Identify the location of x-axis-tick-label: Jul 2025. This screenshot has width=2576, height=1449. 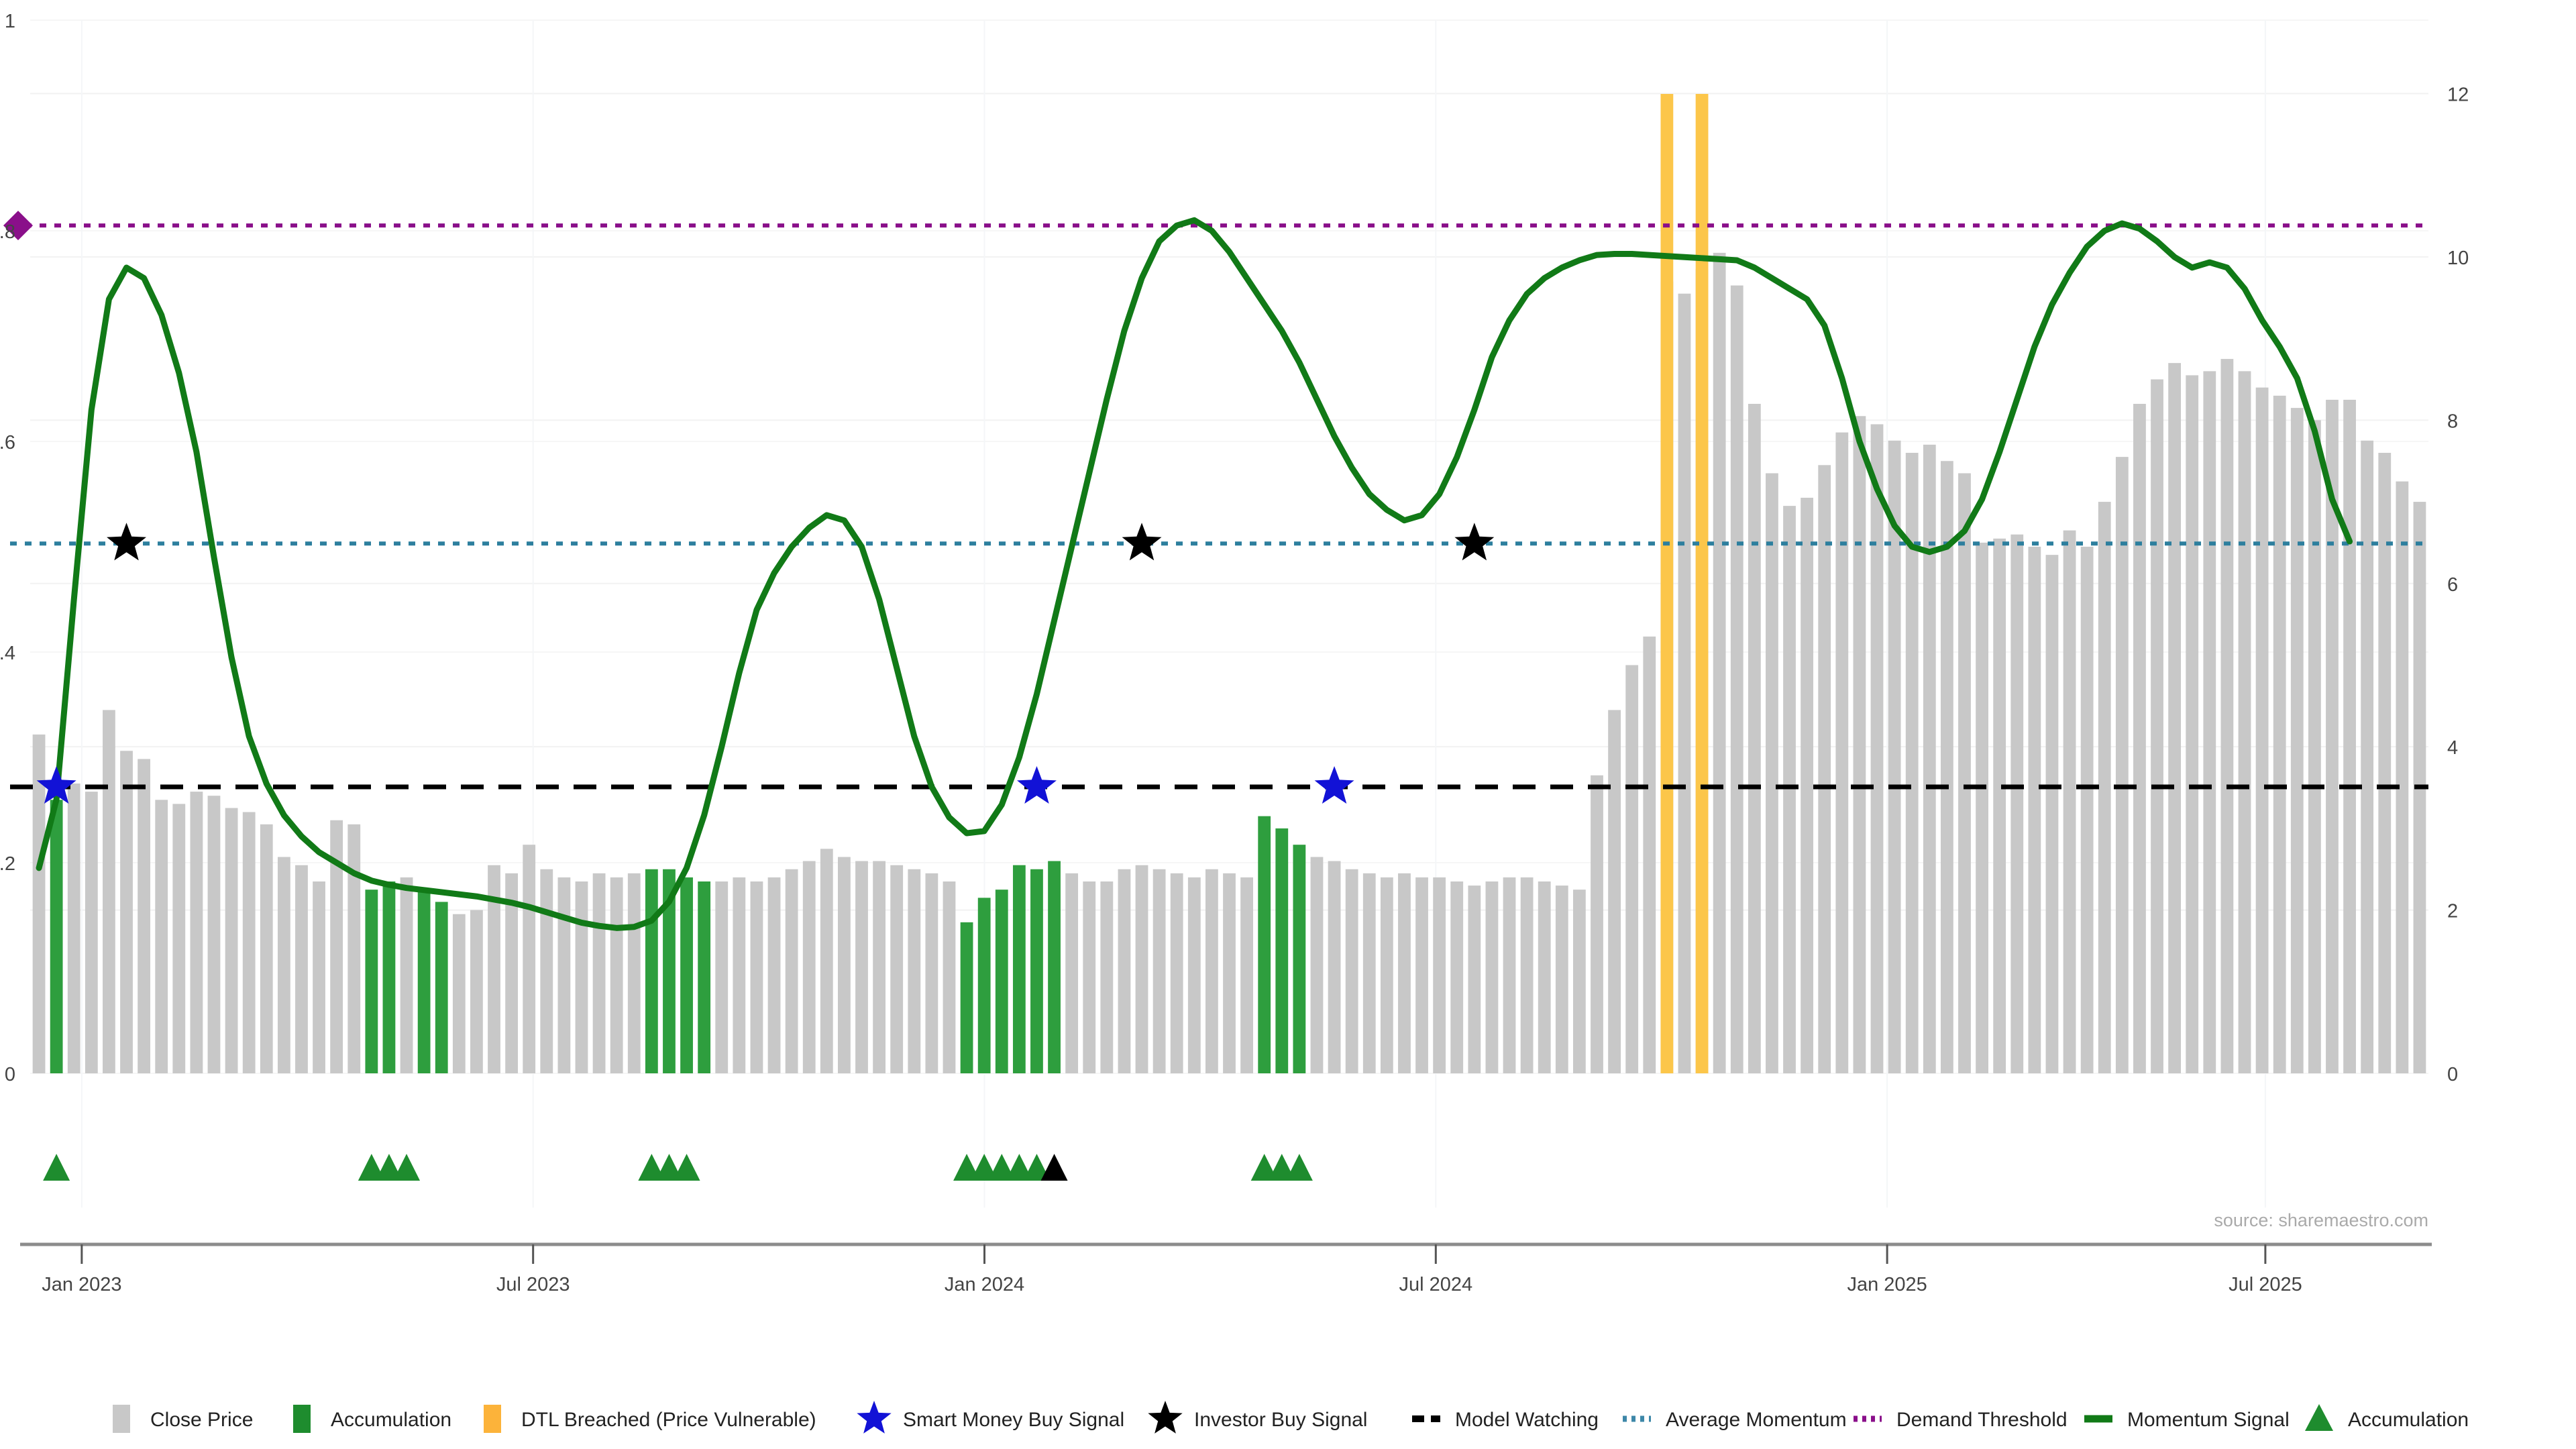
(2265, 1284).